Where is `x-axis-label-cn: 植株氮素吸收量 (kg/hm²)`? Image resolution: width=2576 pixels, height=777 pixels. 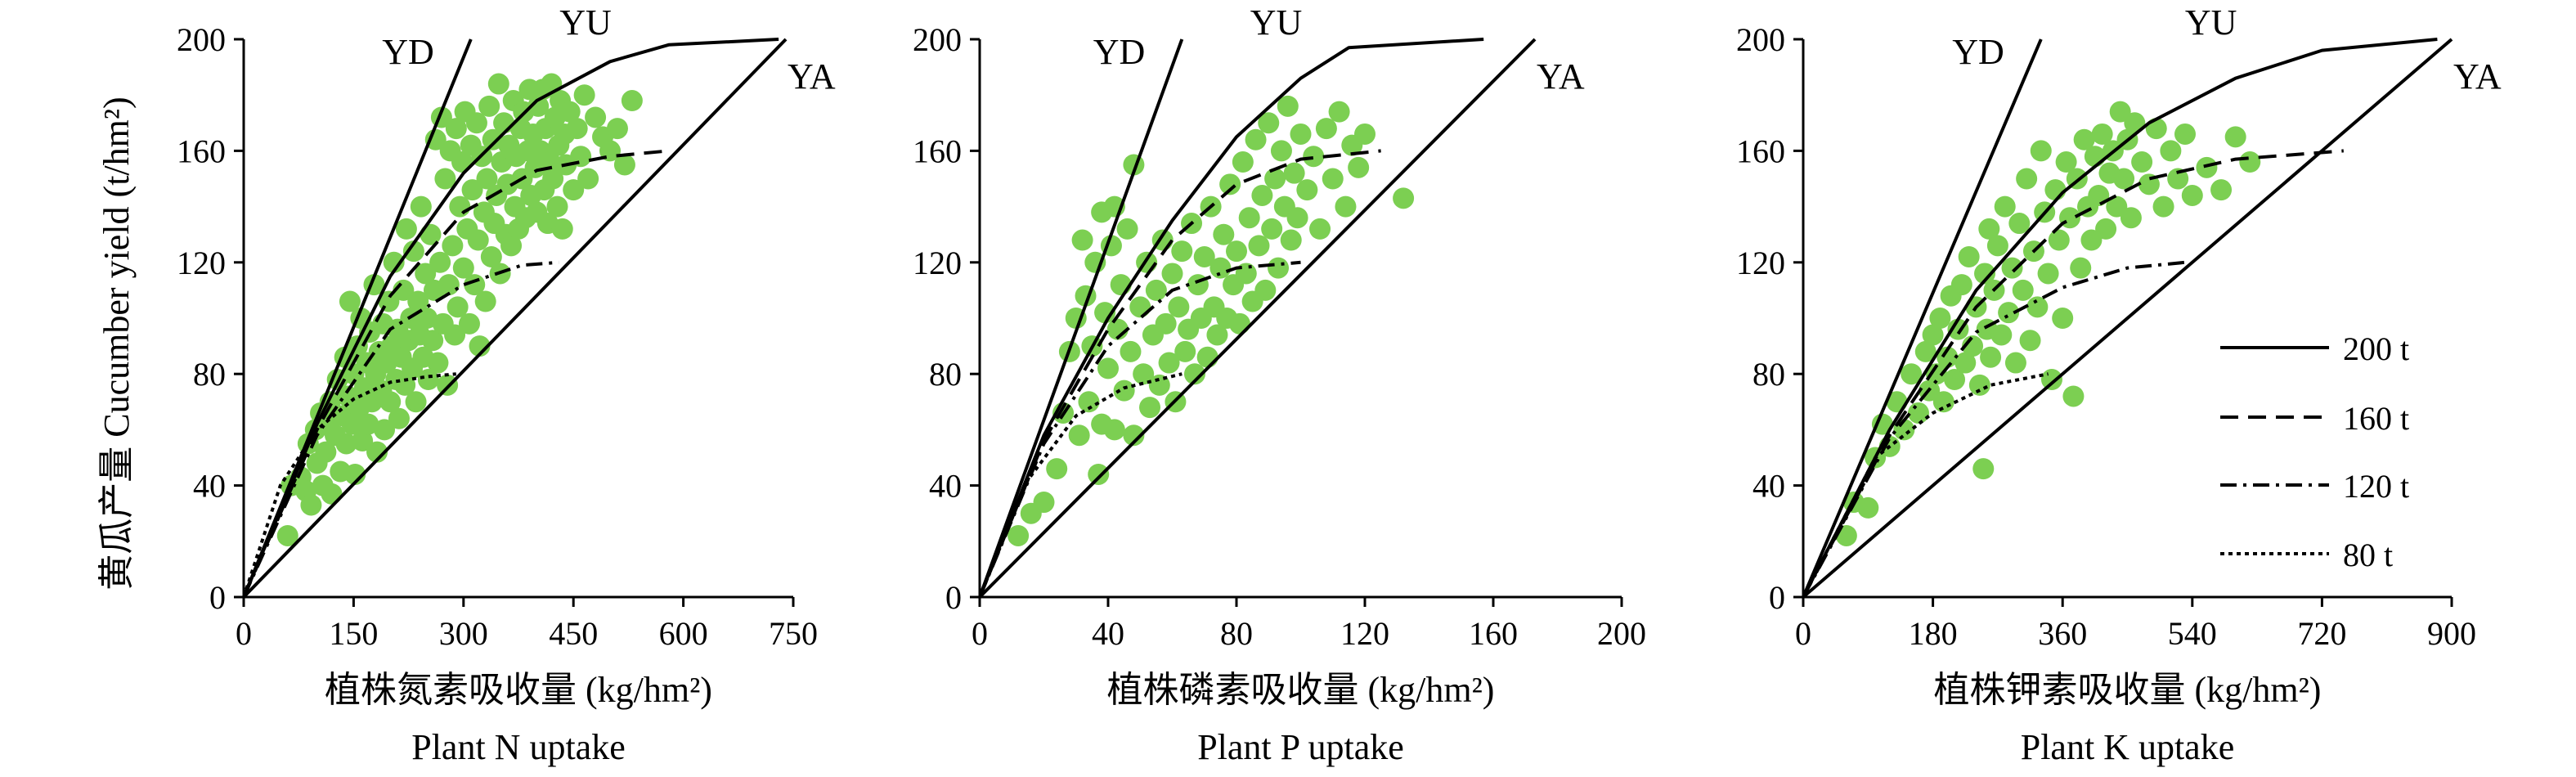 x-axis-label-cn: 植株氮素吸收量 (kg/hm²) is located at coordinates (518, 690).